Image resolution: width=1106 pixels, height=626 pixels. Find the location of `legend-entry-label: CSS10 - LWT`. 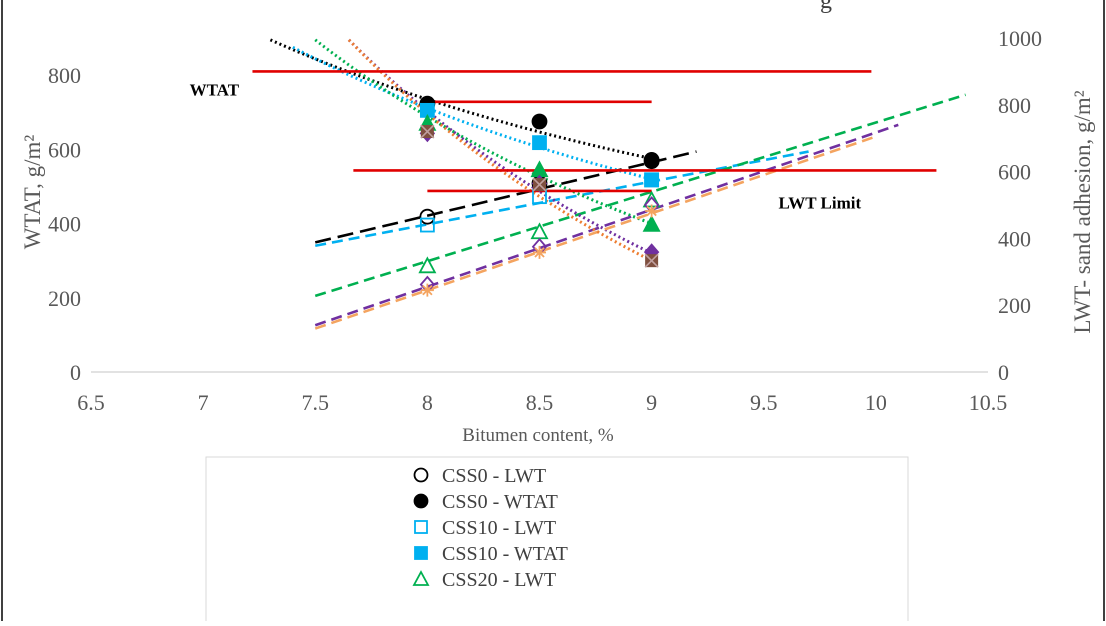

legend-entry-label: CSS10 - LWT is located at coordinates (499, 528).